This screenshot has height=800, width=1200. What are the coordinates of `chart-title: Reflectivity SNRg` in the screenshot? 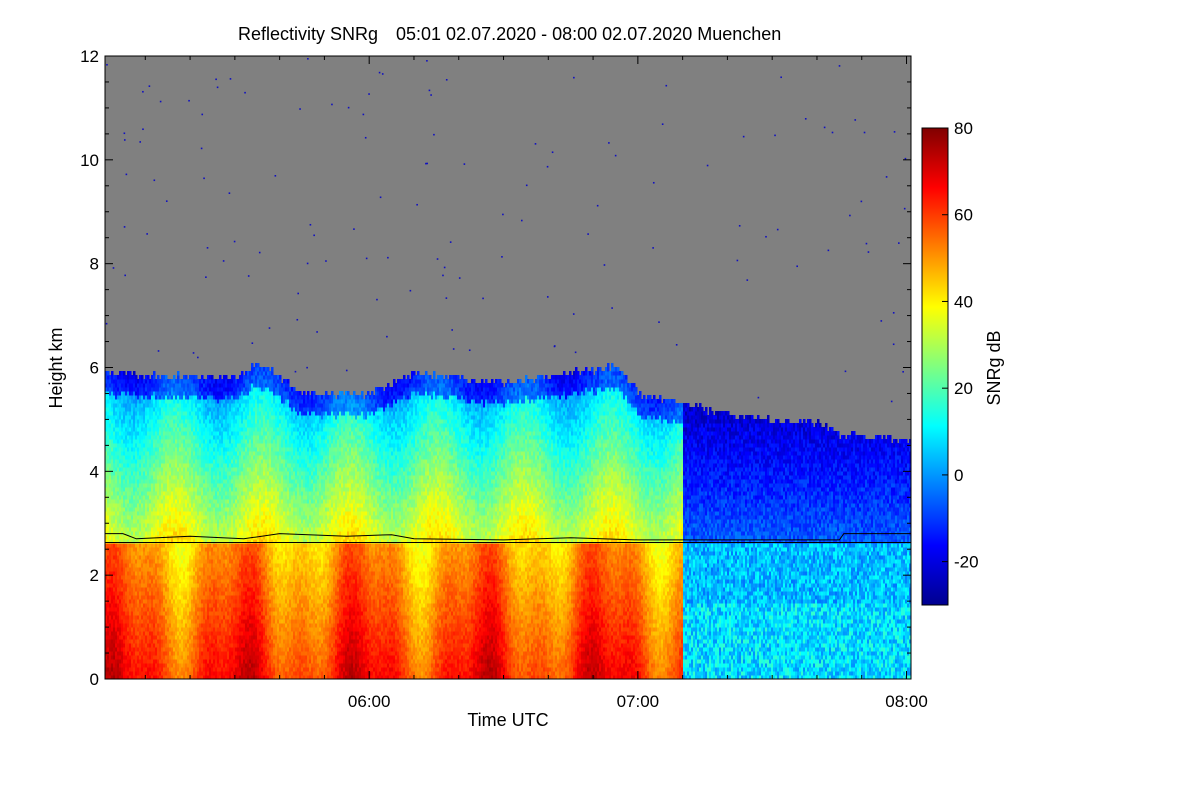 It's located at (308, 34).